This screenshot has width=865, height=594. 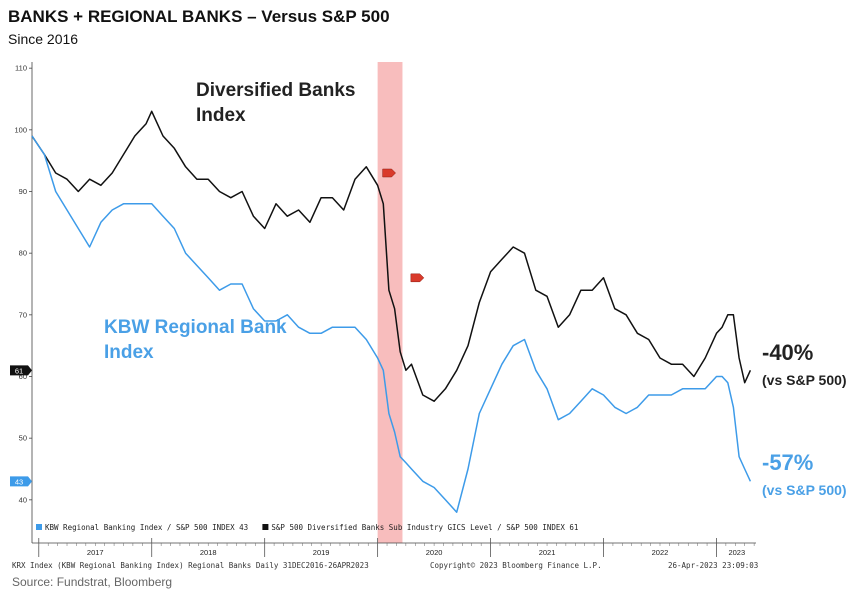 What do you see at coordinates (396, 547) in the screenshot?
I see `x-axis: 2017 2018 2019 2020 2021 2022 2023` at bounding box center [396, 547].